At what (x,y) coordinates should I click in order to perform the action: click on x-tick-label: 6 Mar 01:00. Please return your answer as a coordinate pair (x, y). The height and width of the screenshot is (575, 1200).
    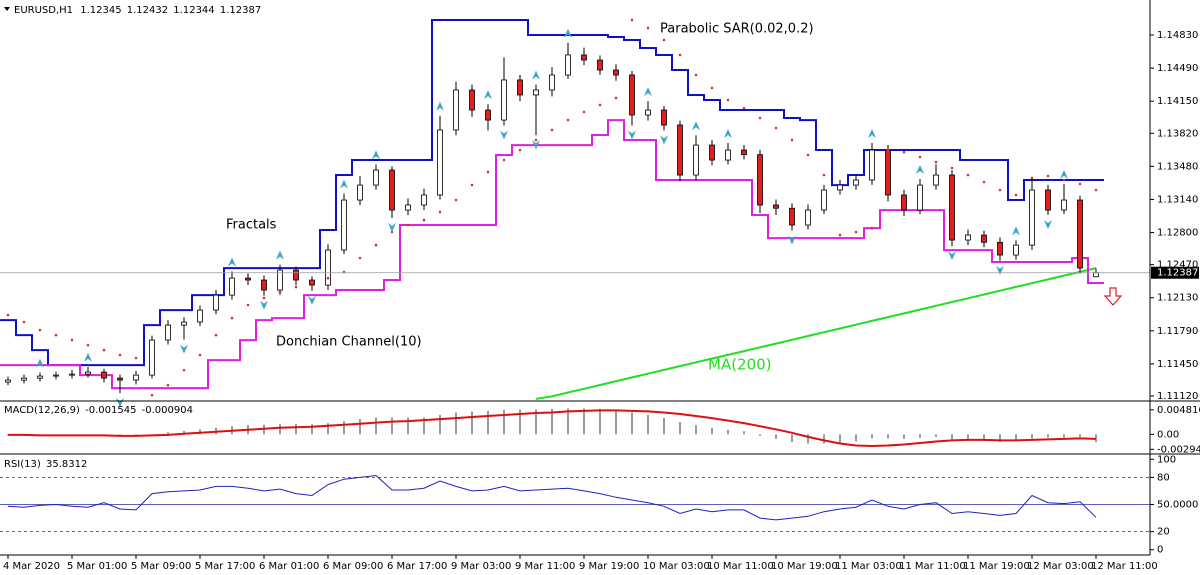
    Looking at the image, I should click on (289, 566).